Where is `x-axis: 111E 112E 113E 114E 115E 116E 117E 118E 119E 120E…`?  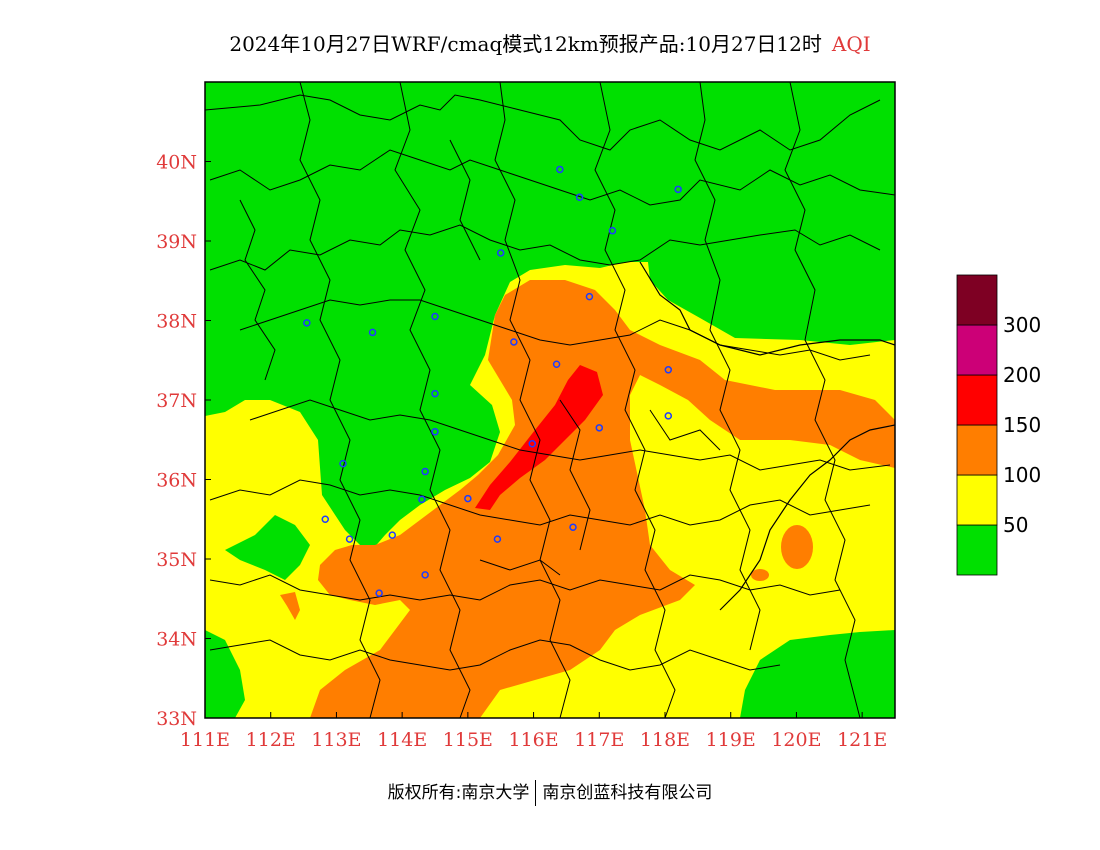
x-axis: 111E 112E 113E 114E 115E 116E 117E 118E 119E 120E… is located at coordinates (533, 731).